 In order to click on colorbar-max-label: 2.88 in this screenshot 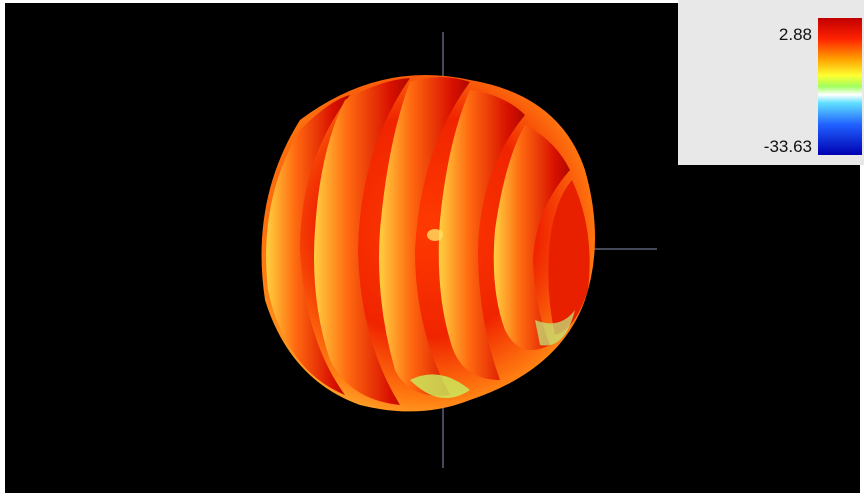, I will do `click(795, 34)`.